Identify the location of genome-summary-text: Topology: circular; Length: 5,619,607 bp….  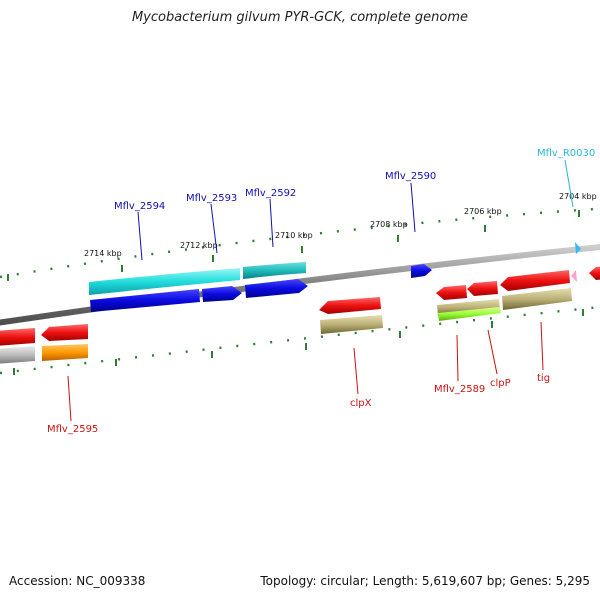
(425, 581).